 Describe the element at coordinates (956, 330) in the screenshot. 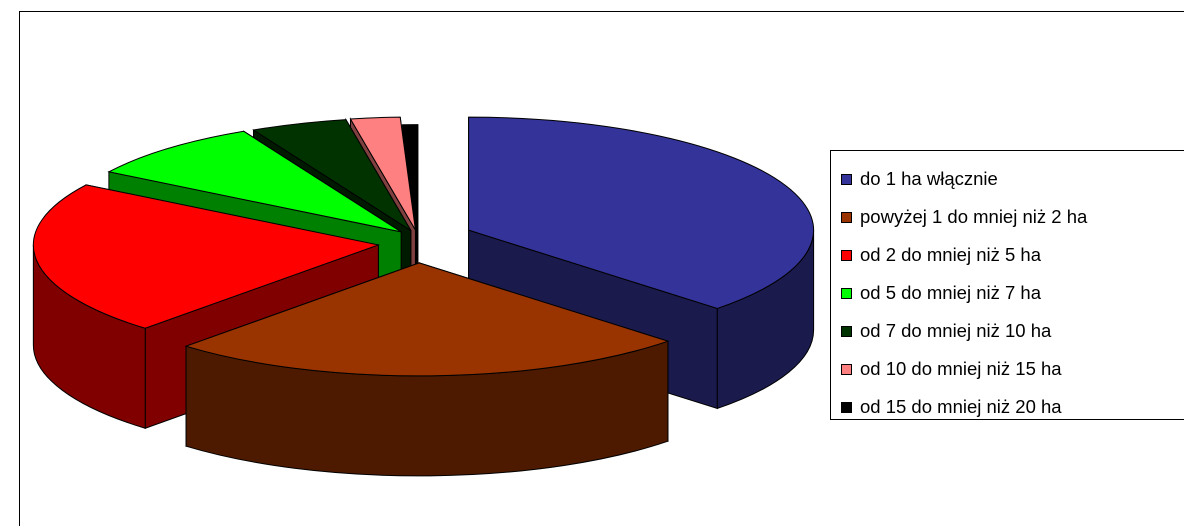

I see `legend-label: od 7 do mniej niż 10 ha` at that location.